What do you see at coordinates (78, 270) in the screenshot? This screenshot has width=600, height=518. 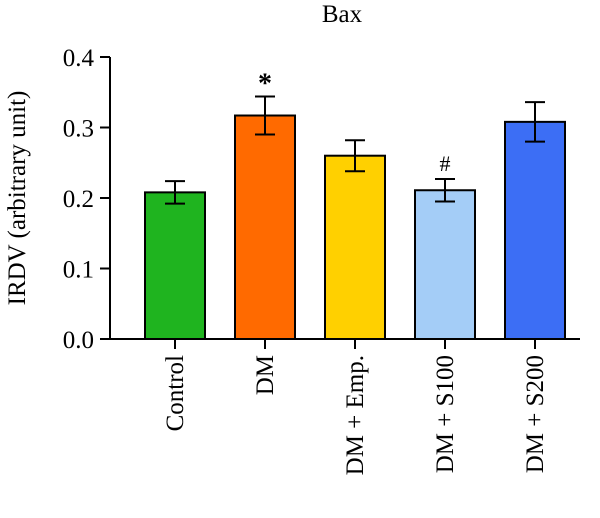 I see `y-tick-label: 0.1` at bounding box center [78, 270].